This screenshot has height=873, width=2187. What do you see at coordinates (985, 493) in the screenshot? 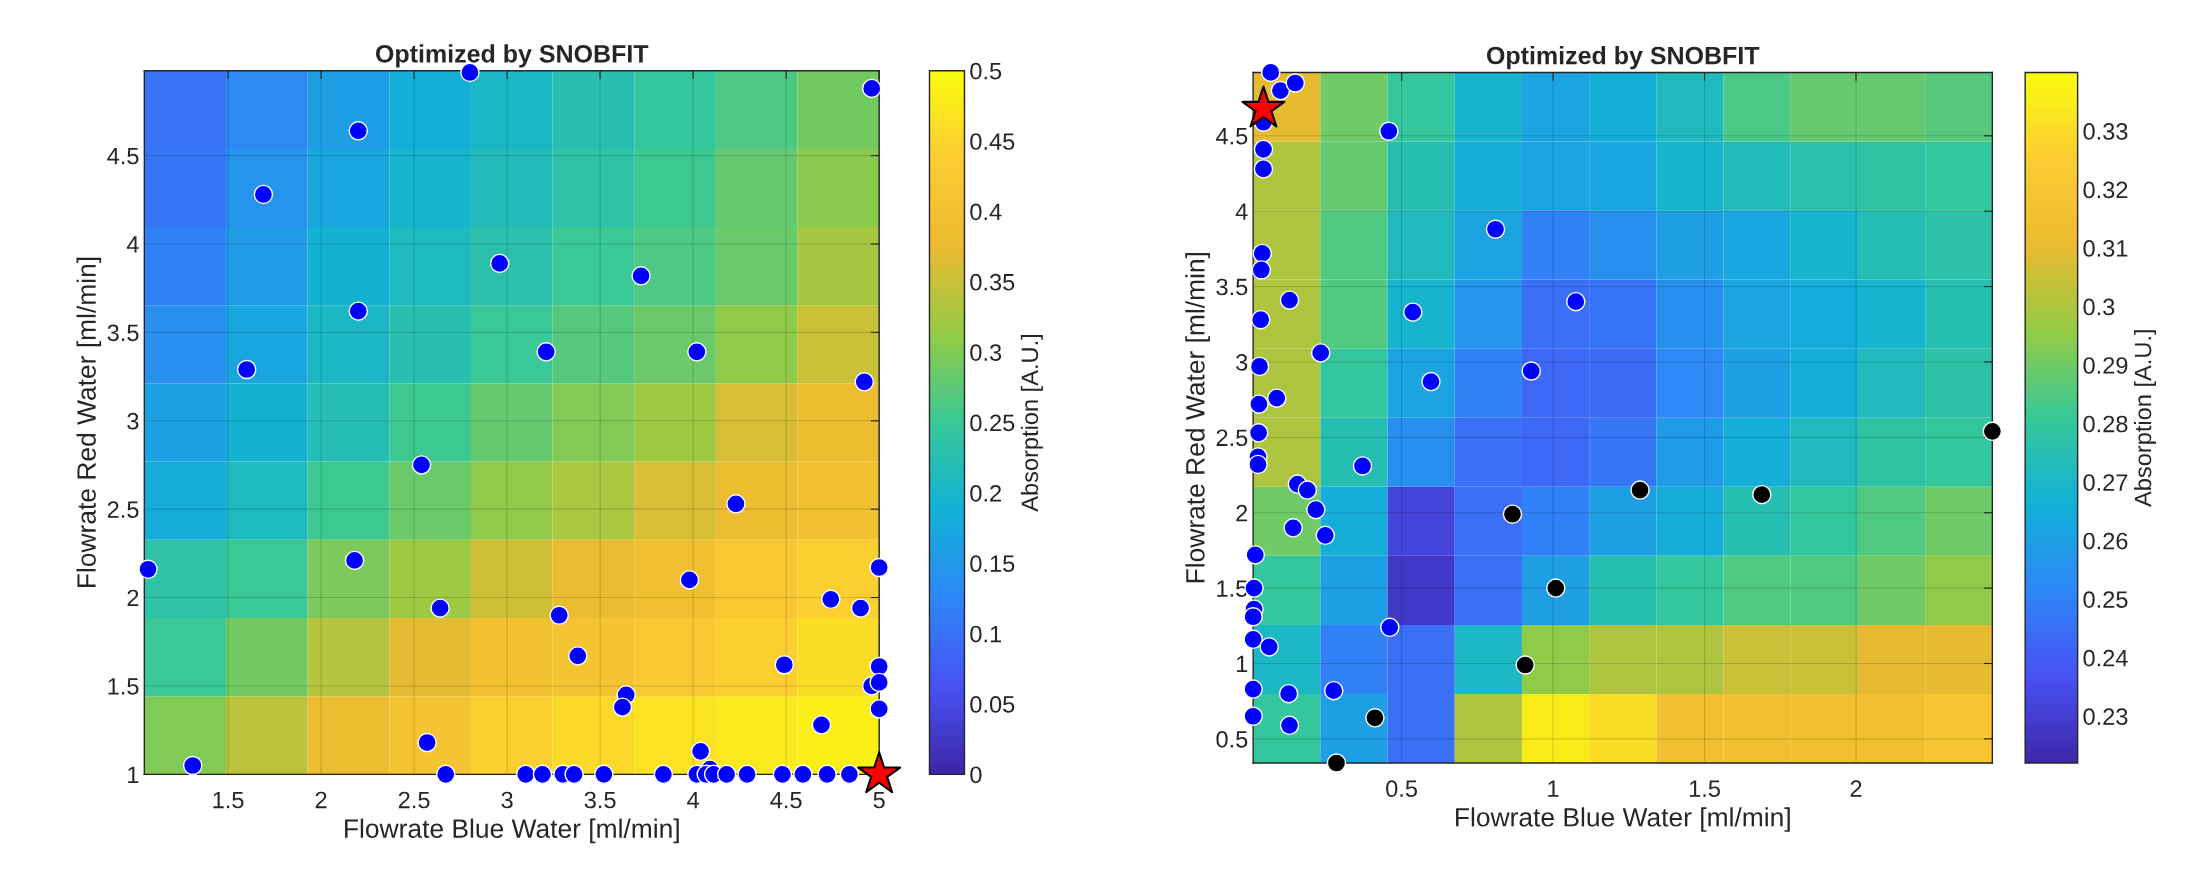
I see `color-bar-label: 0.2` at bounding box center [985, 493].